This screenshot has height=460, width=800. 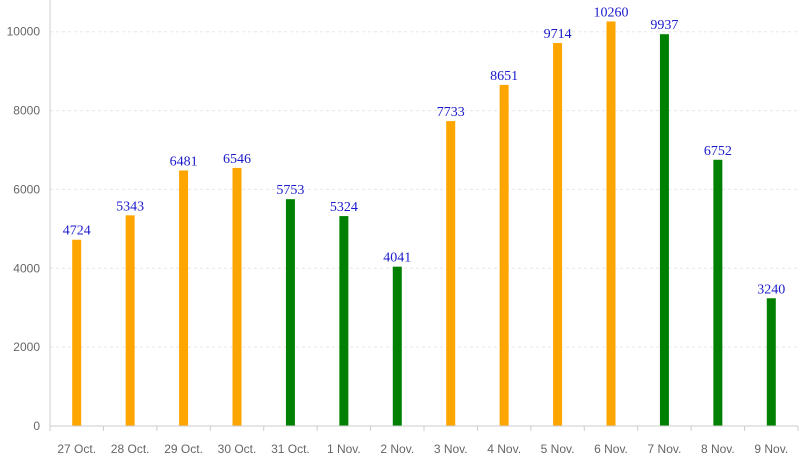 I want to click on x-tick-label: 2 Nov., so click(x=397, y=449).